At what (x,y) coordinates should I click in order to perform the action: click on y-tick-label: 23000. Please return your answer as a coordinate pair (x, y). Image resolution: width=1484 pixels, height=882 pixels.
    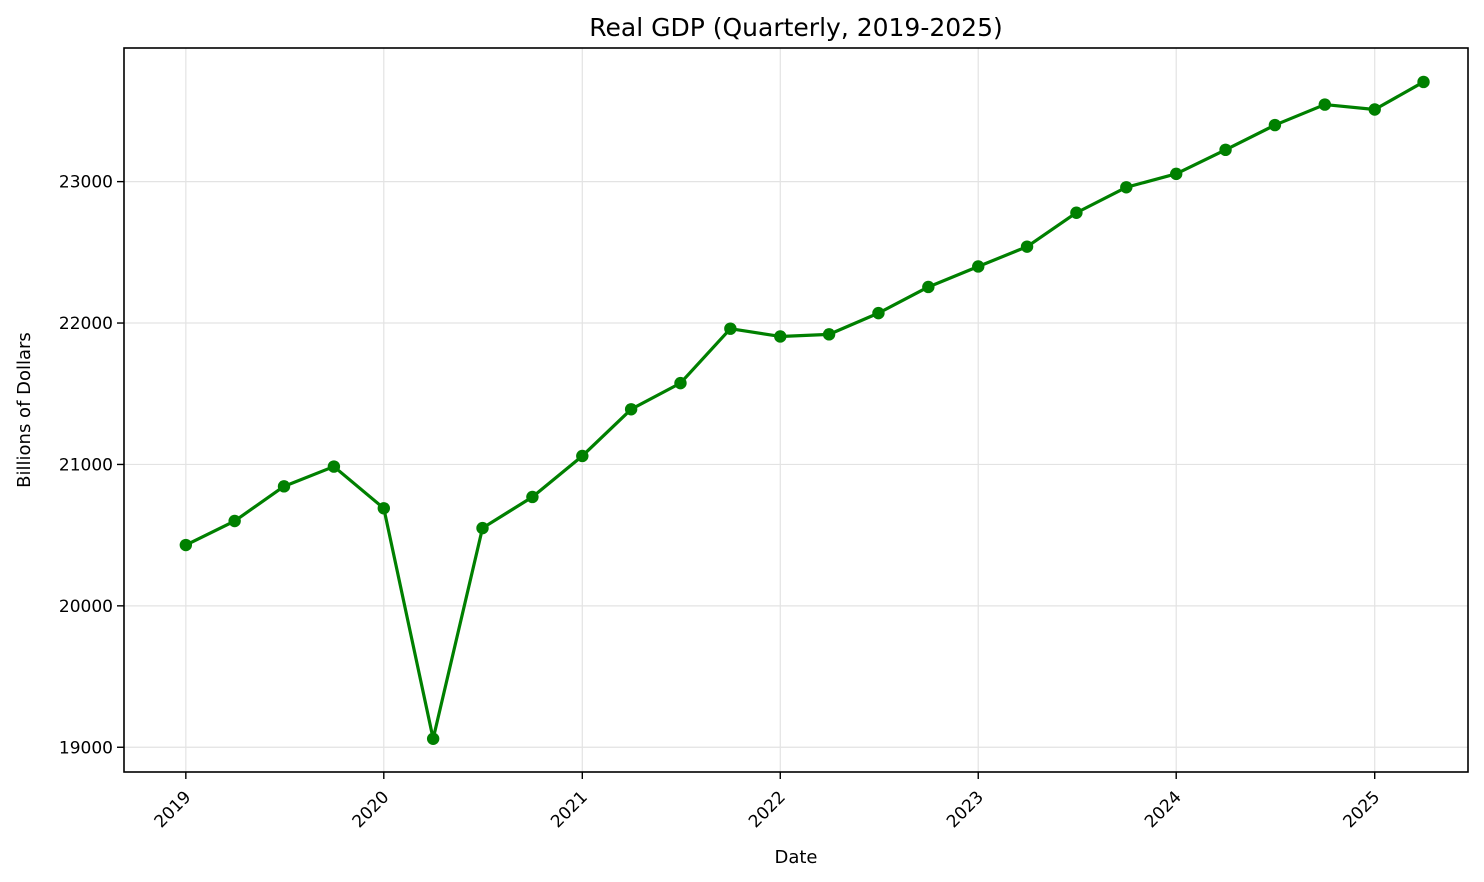
    Looking at the image, I should click on (86, 183).